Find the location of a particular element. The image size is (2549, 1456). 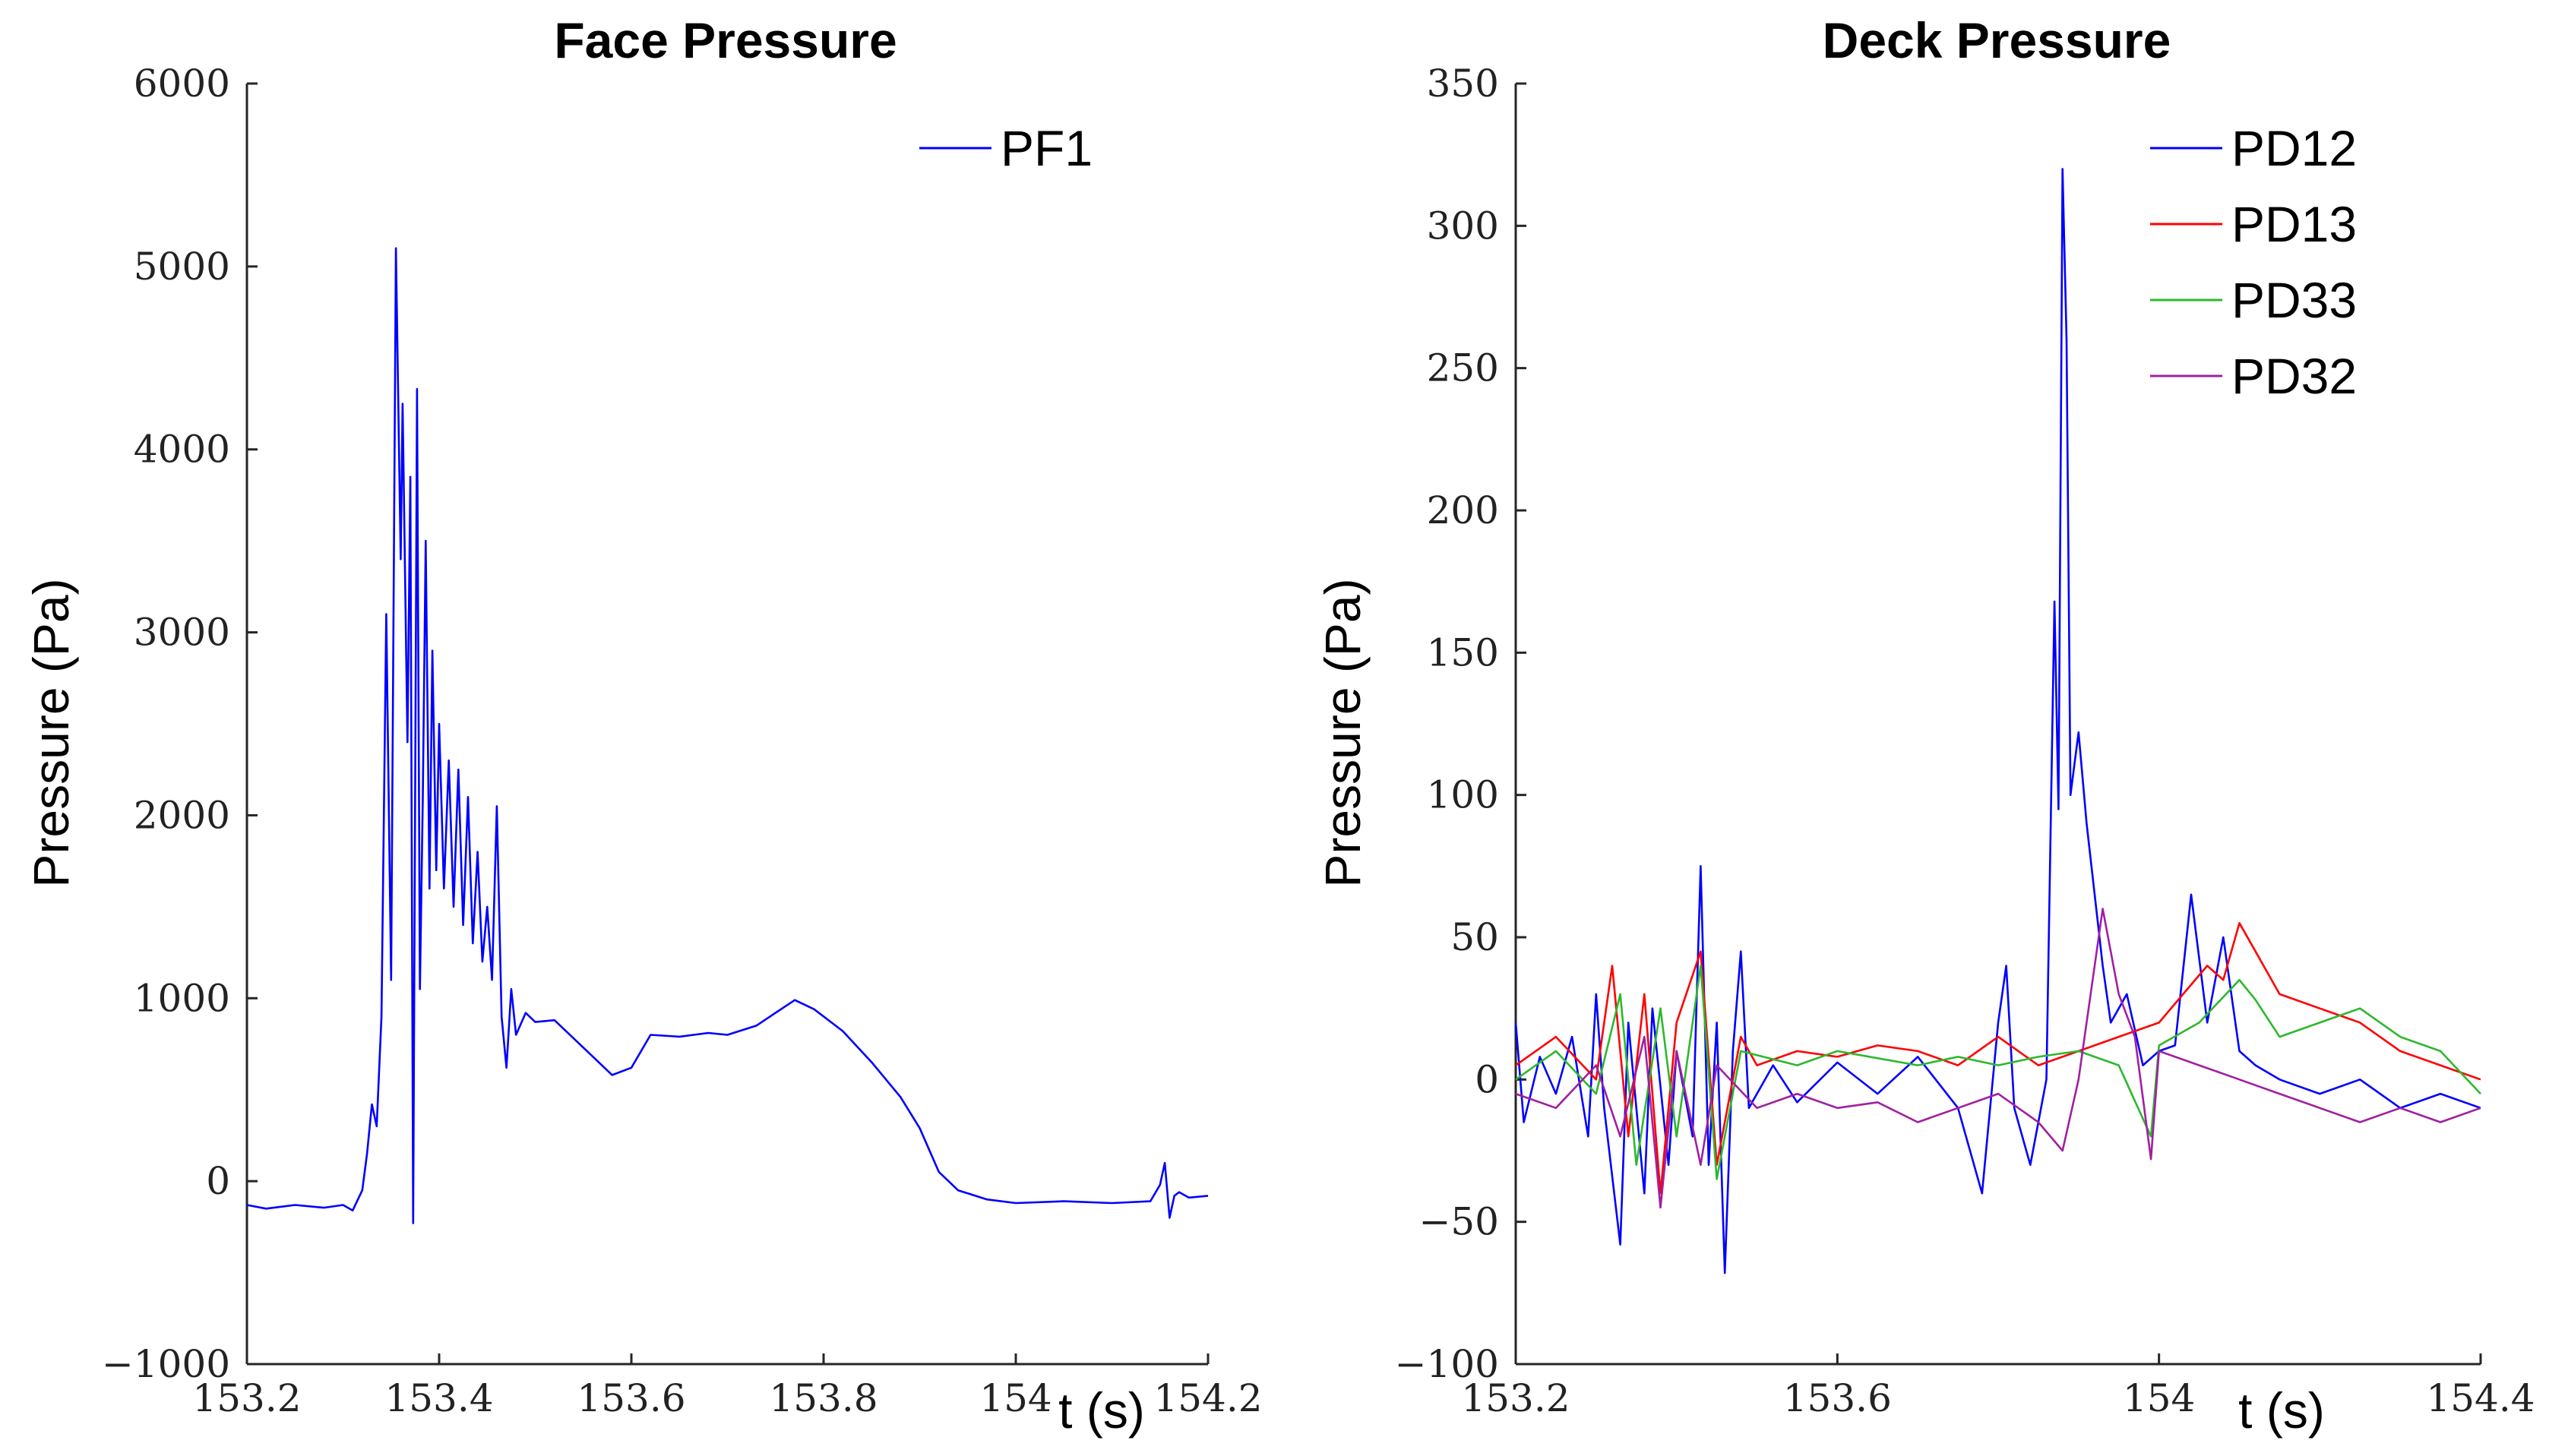

x-tick-label: 154.4 is located at coordinates (2480, 1398).